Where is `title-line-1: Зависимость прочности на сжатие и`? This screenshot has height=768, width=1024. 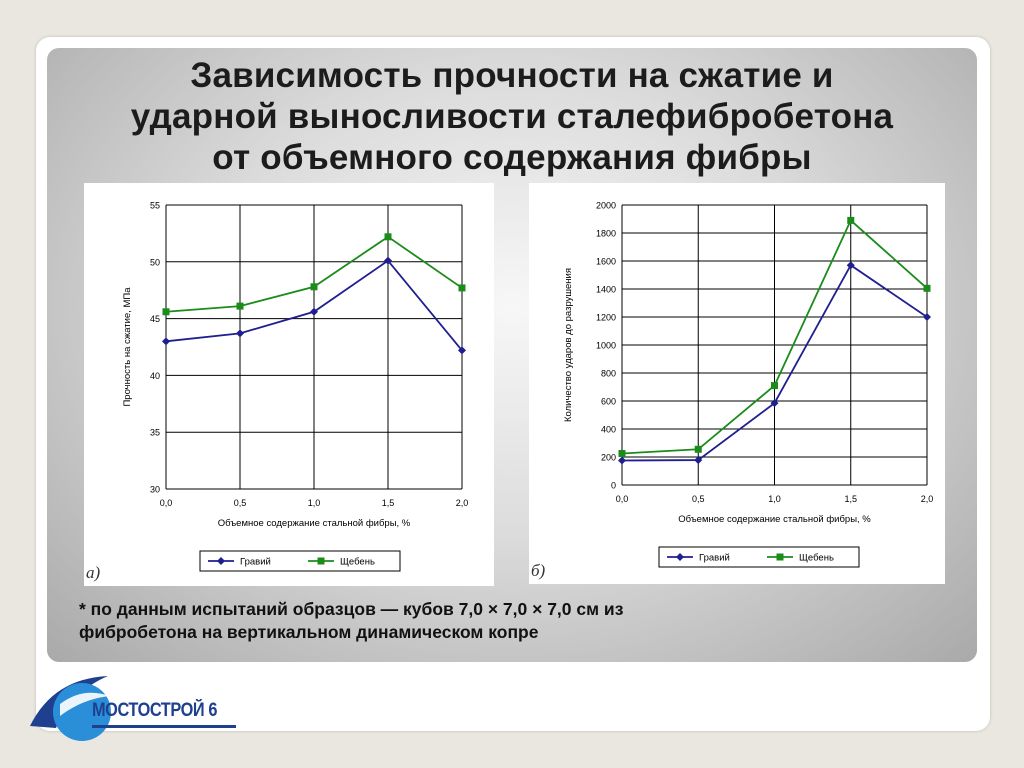 title-line-1: Зависимость прочности на сжатие и is located at coordinates (512, 75).